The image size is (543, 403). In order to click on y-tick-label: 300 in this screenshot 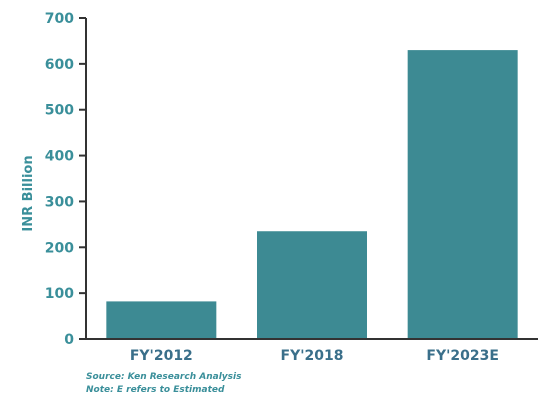, I will do `click(59, 202)`.